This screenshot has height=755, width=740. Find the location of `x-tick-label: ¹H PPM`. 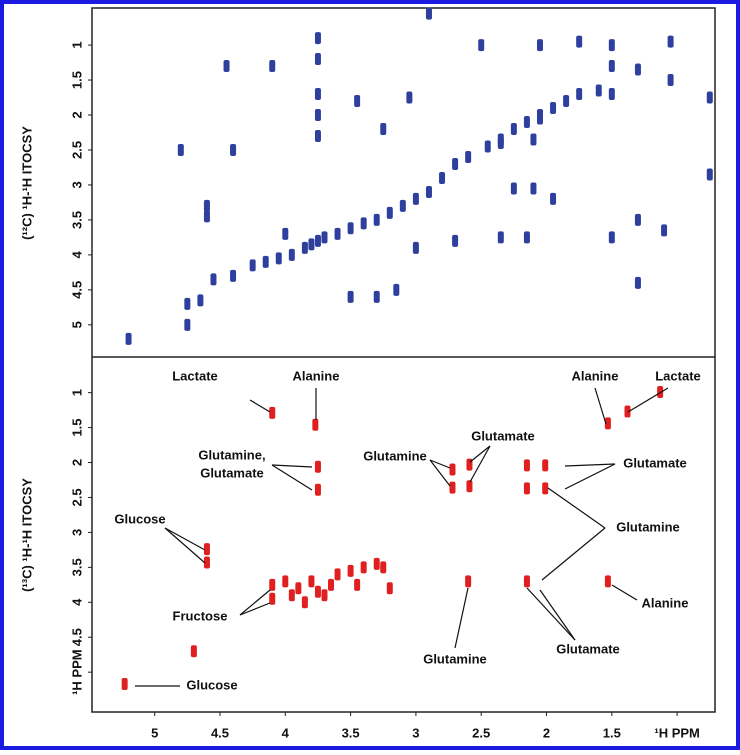

x-tick-label: ¹H PPM is located at coordinates (677, 732).